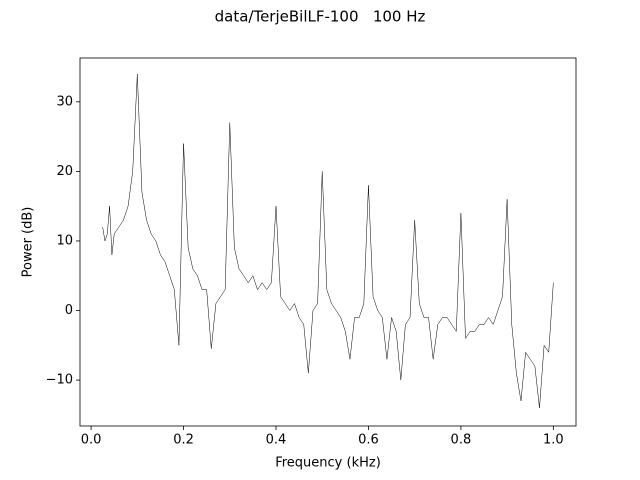 The image size is (640, 480). I want to click on y-tick-label: 10, so click(64, 240).